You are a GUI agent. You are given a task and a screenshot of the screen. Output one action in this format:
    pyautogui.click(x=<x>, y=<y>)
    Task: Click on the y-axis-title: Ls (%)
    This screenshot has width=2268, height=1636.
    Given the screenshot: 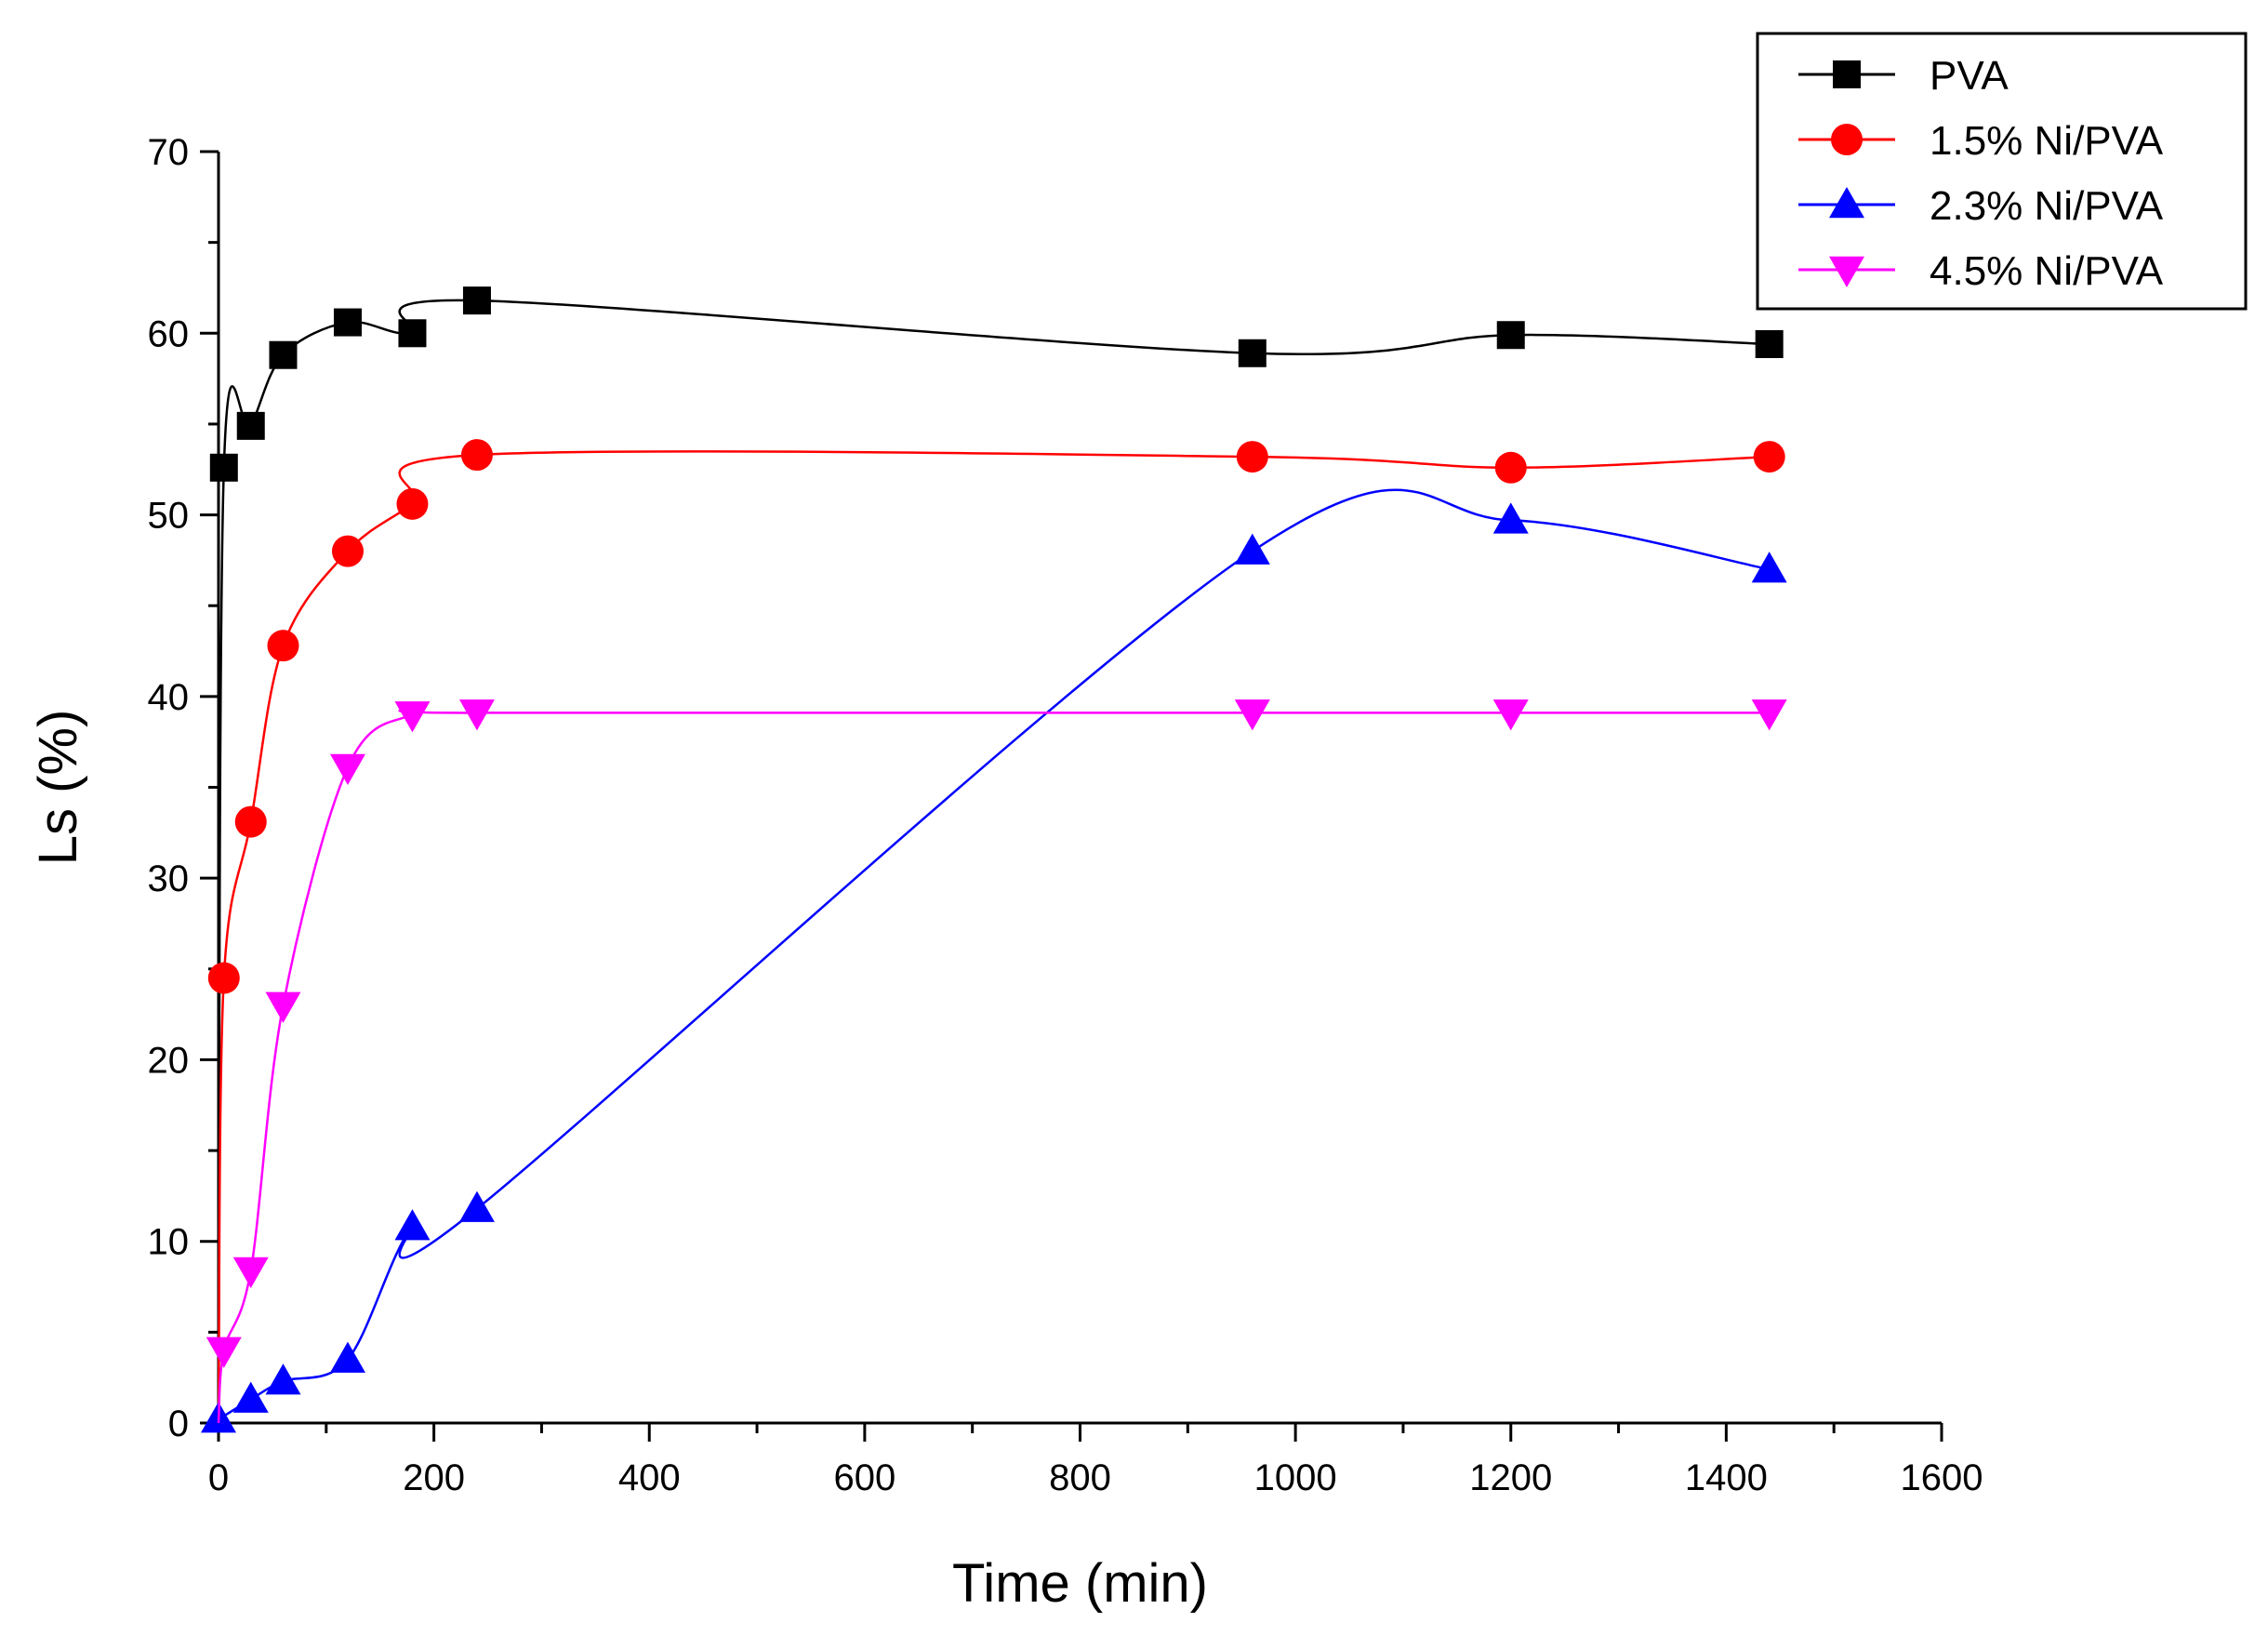 What is the action you would take?
    pyautogui.click(x=58, y=788)
    